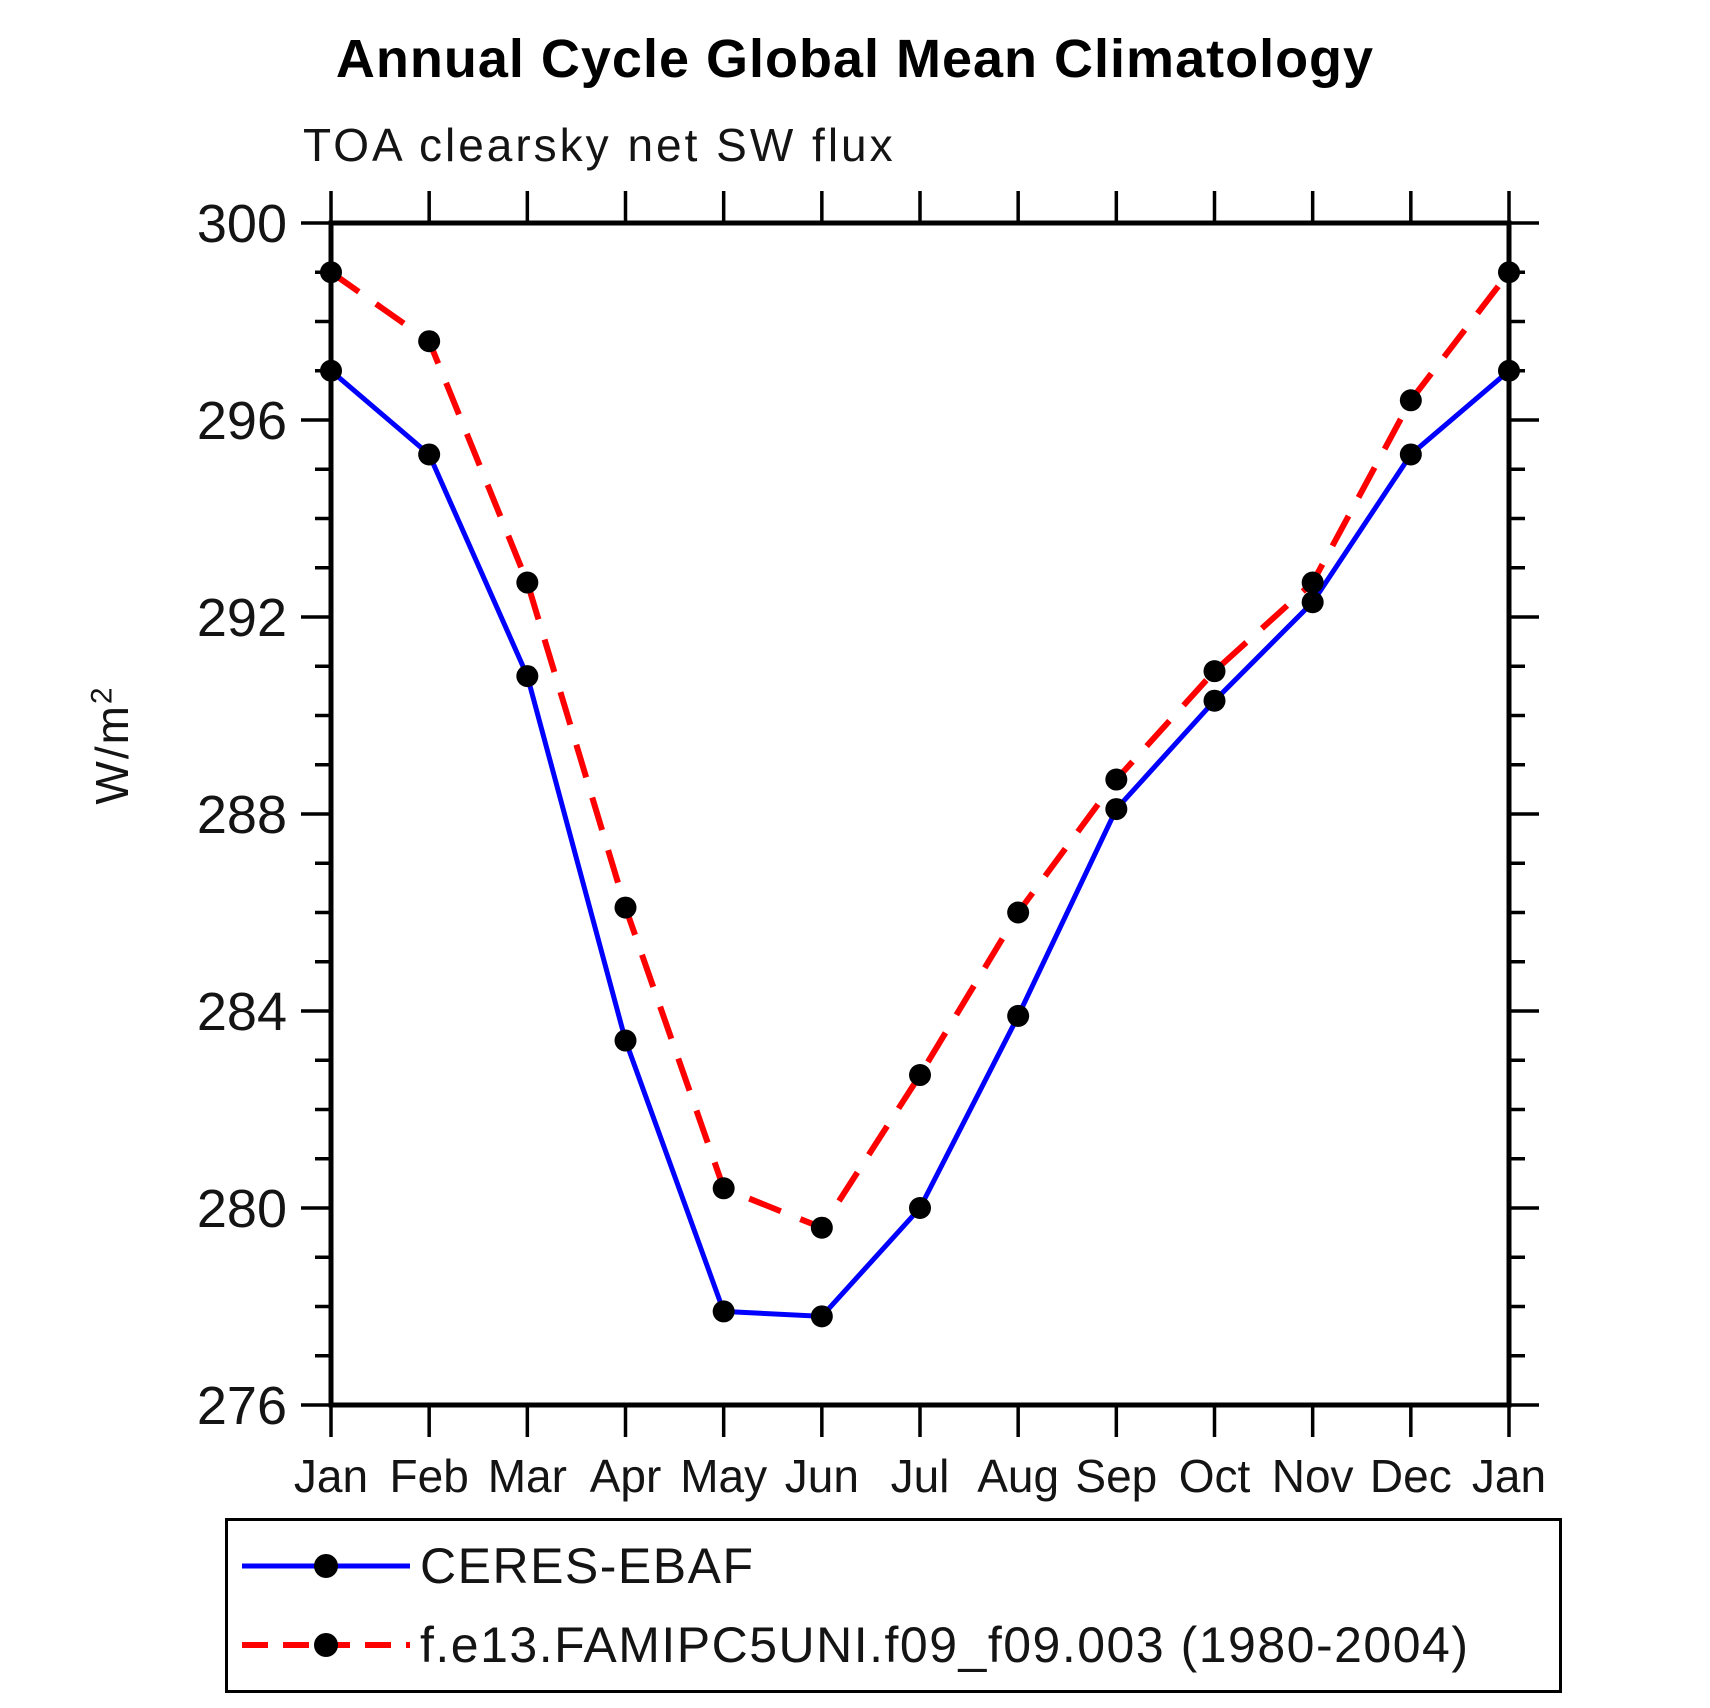 The height and width of the screenshot is (1708, 1710). I want to click on y-tick-label: 296, so click(242, 421).